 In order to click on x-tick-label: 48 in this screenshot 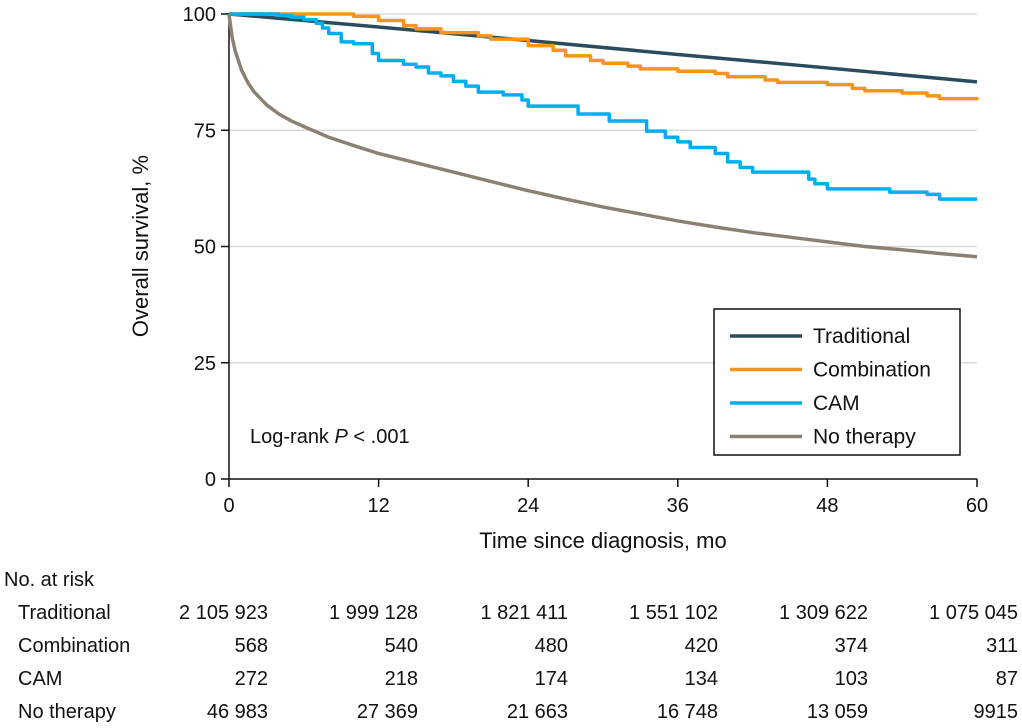, I will do `click(827, 506)`.